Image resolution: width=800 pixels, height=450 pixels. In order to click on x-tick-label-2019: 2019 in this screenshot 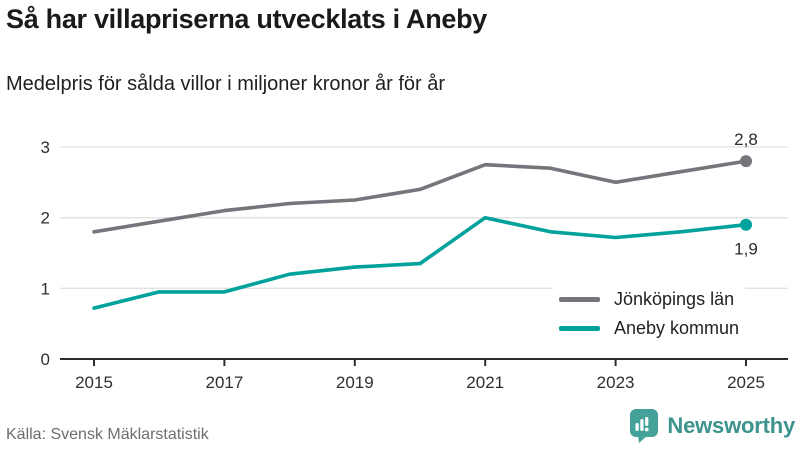, I will do `click(355, 382)`.